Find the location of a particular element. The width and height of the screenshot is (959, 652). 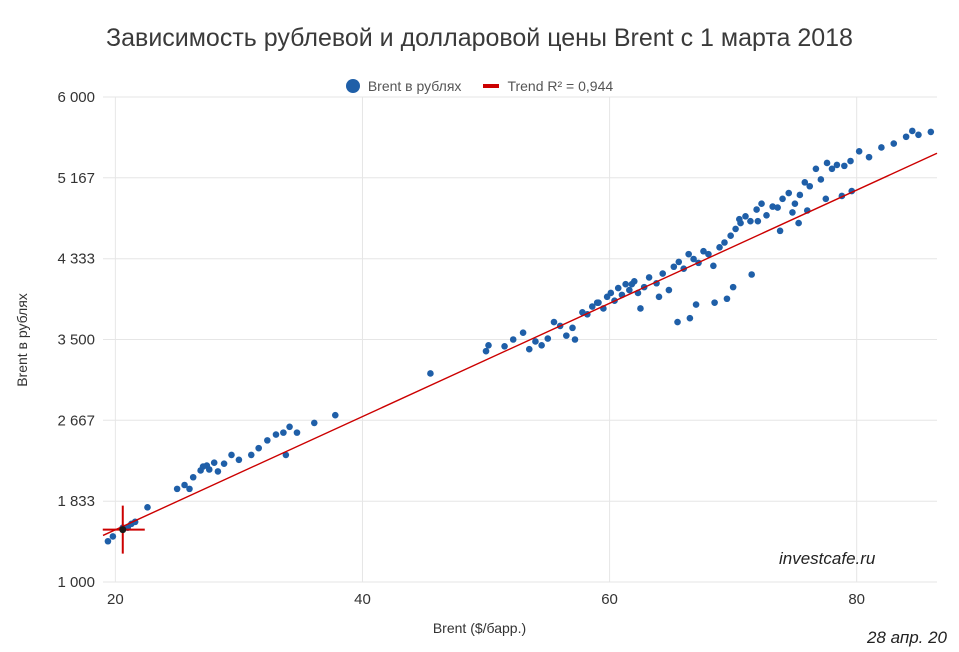

x-tick-label: 80 is located at coordinates (856, 599).